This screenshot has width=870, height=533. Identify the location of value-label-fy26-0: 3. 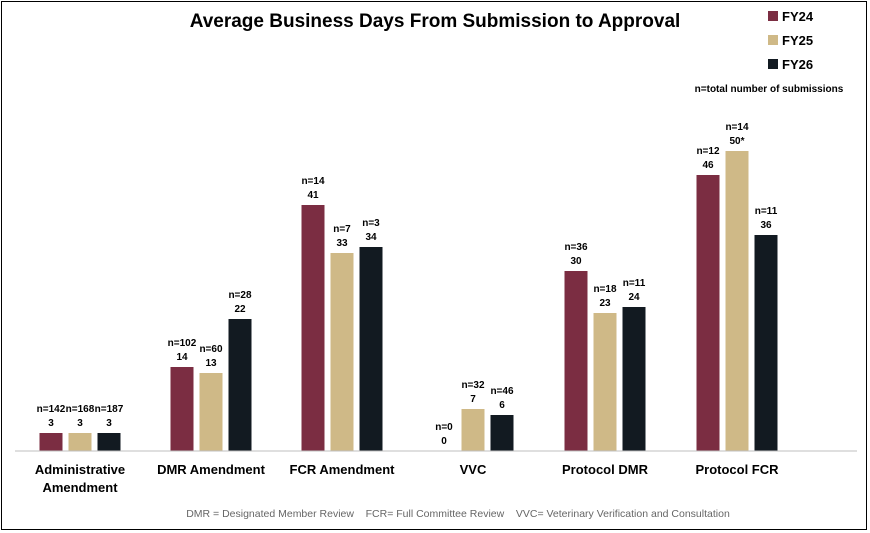
(109, 423).